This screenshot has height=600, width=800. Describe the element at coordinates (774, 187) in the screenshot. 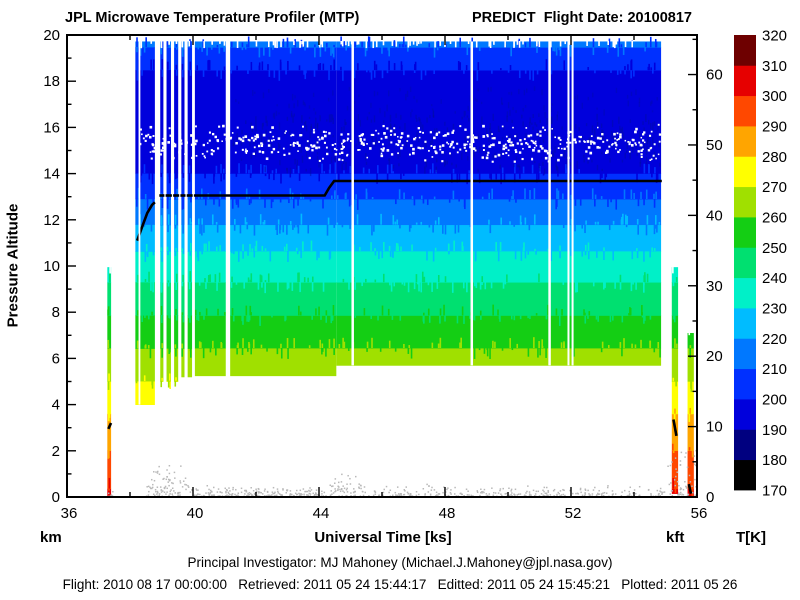

I see `svg-text: 270` at that location.